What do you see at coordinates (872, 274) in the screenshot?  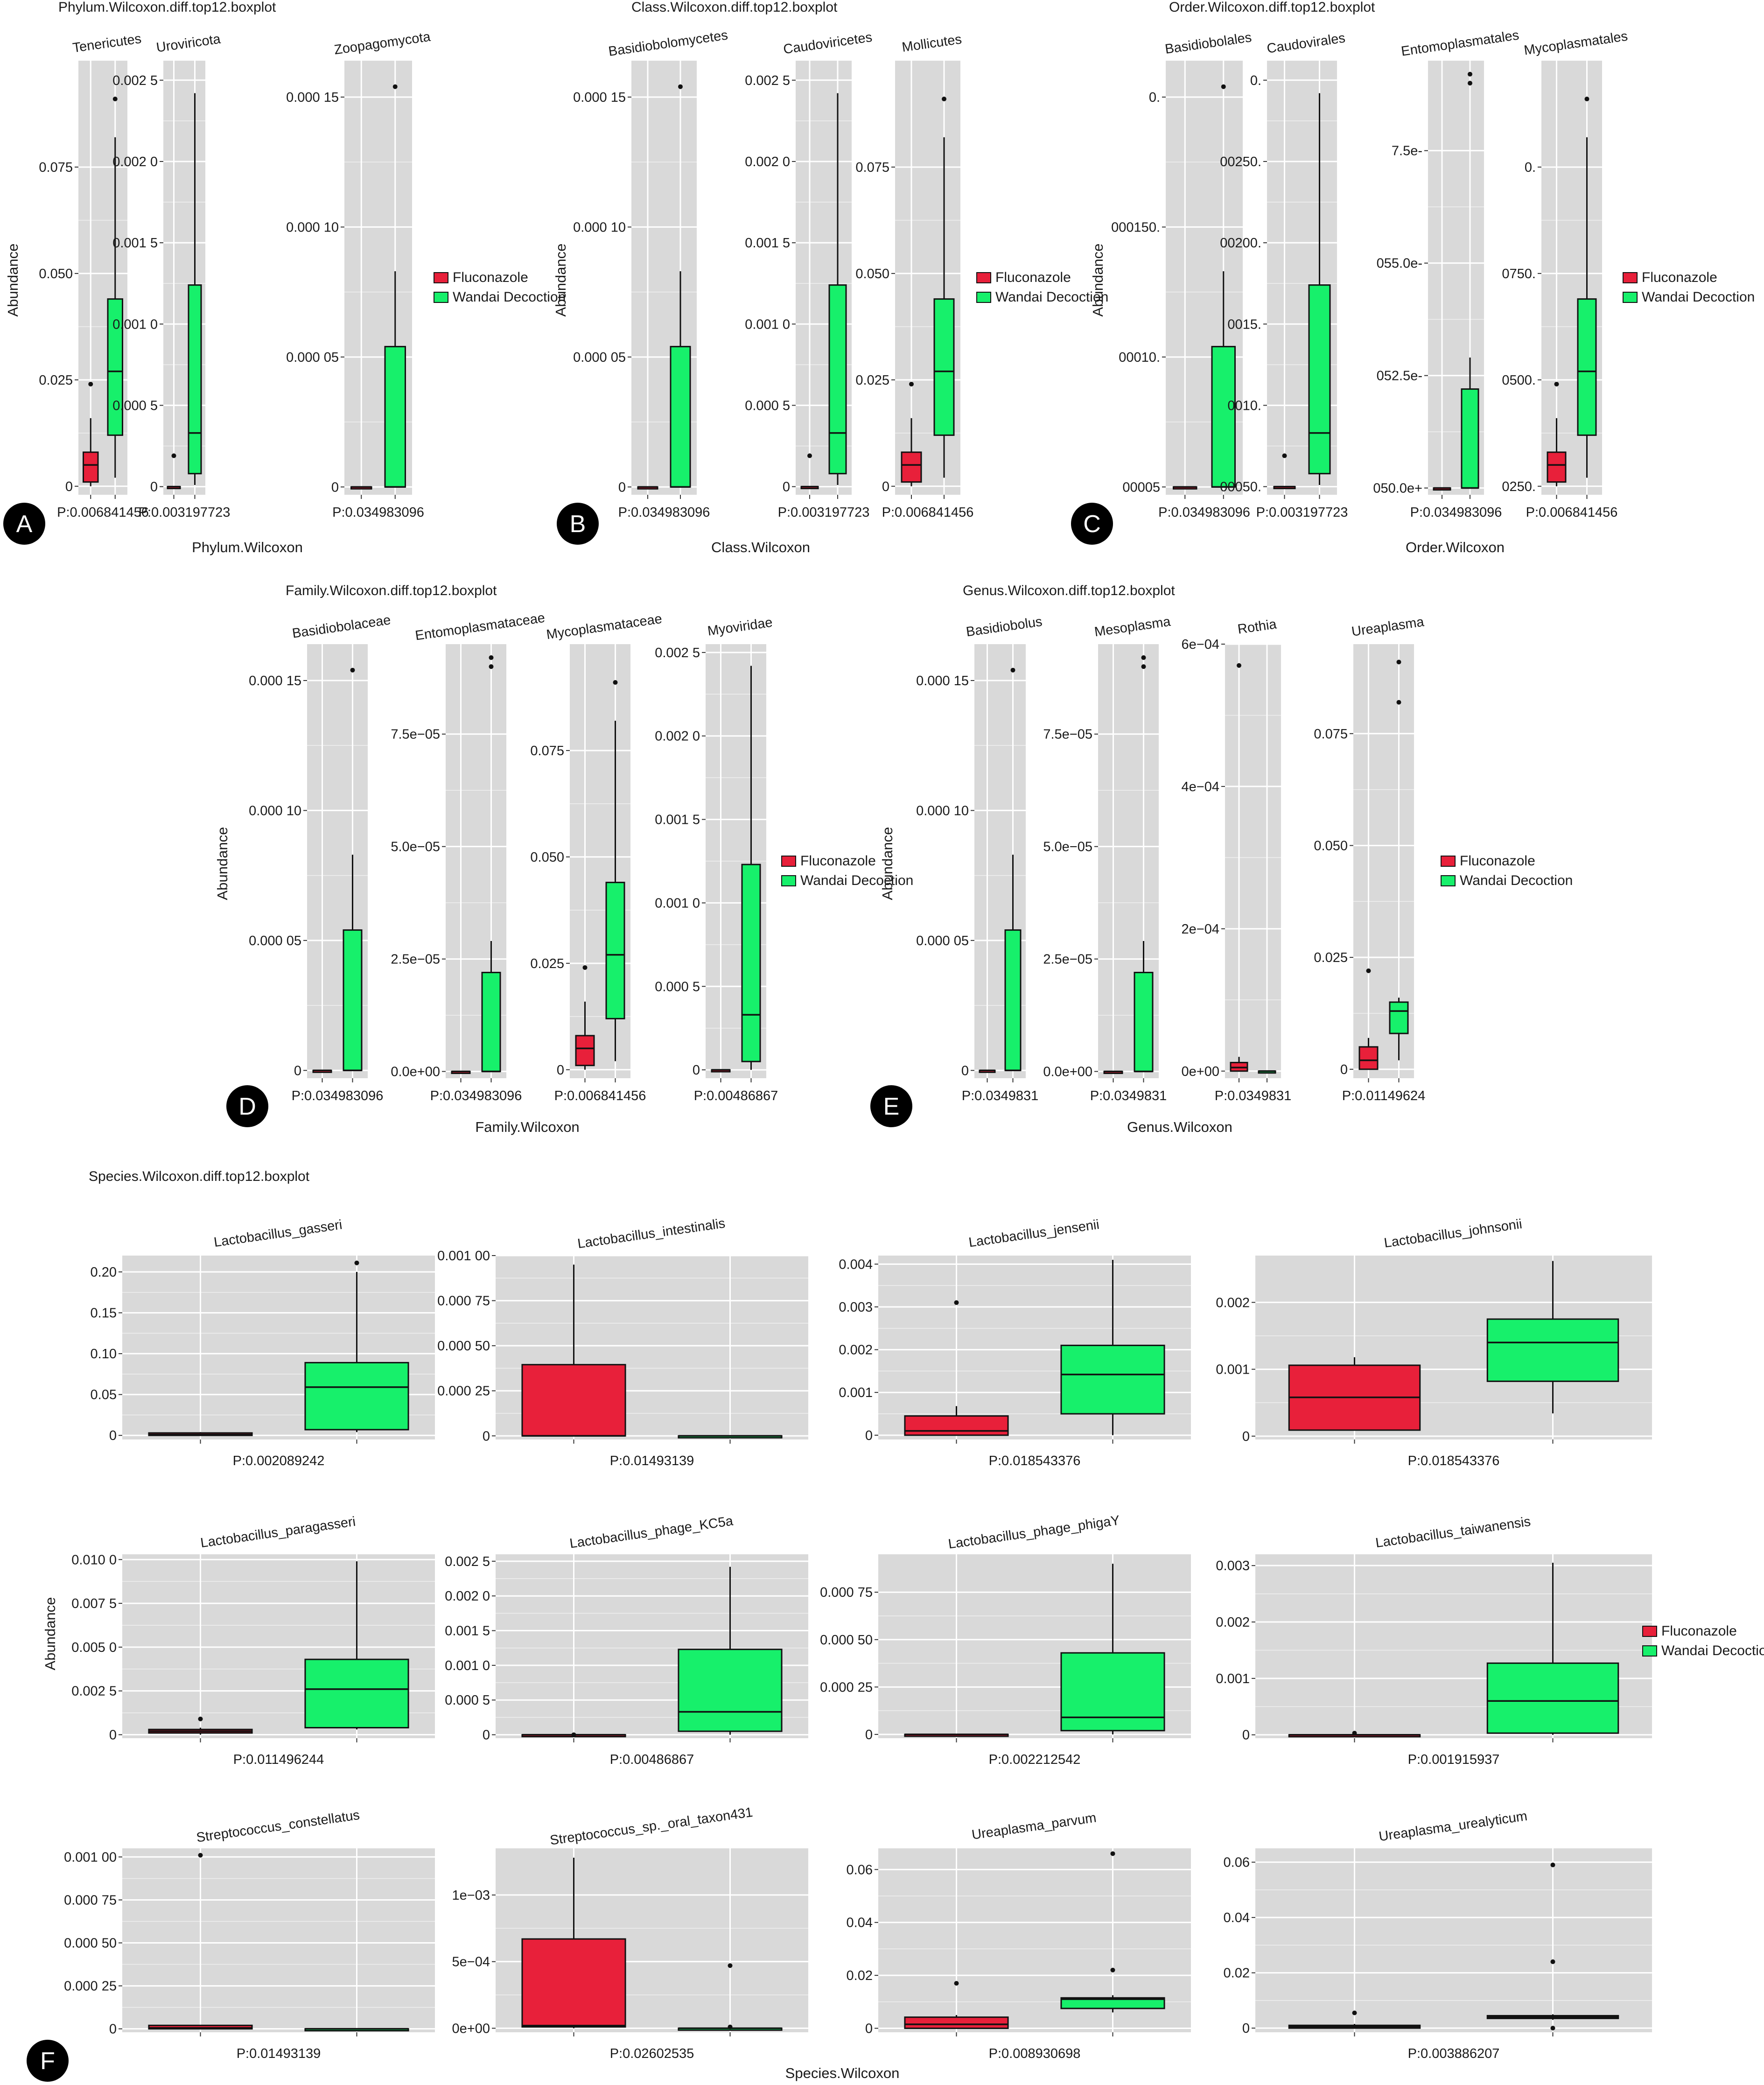 I see `y-tick-label: 0.050` at bounding box center [872, 274].